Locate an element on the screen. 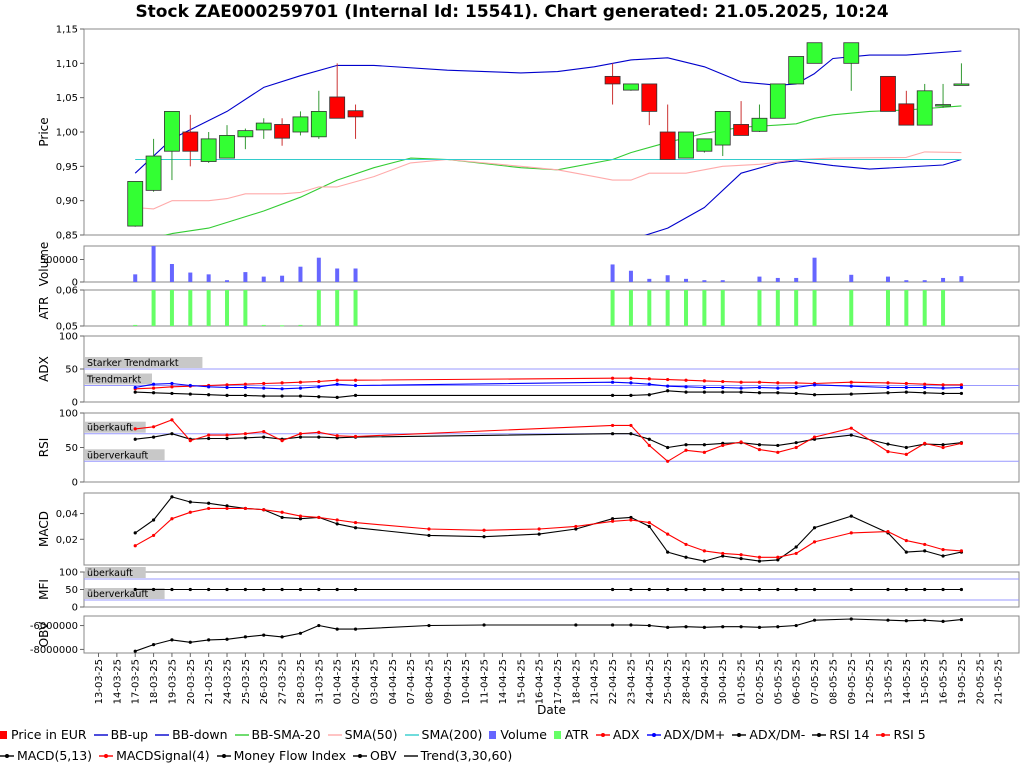  price-tick-label: 0,85 is located at coordinates (67, 236).